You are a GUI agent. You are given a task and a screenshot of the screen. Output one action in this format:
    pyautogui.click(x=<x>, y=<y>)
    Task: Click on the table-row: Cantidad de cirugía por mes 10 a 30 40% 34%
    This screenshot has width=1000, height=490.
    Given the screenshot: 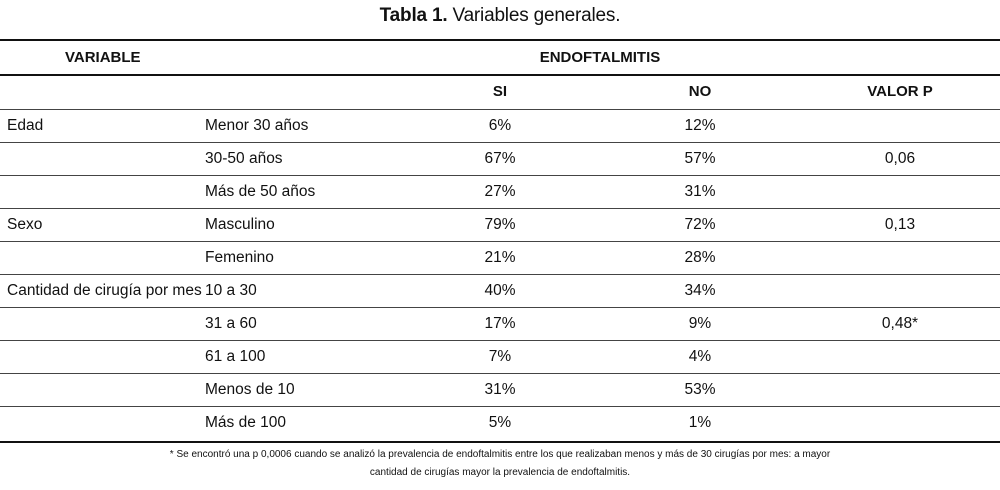 What is the action you would take?
    pyautogui.click(x=500, y=290)
    